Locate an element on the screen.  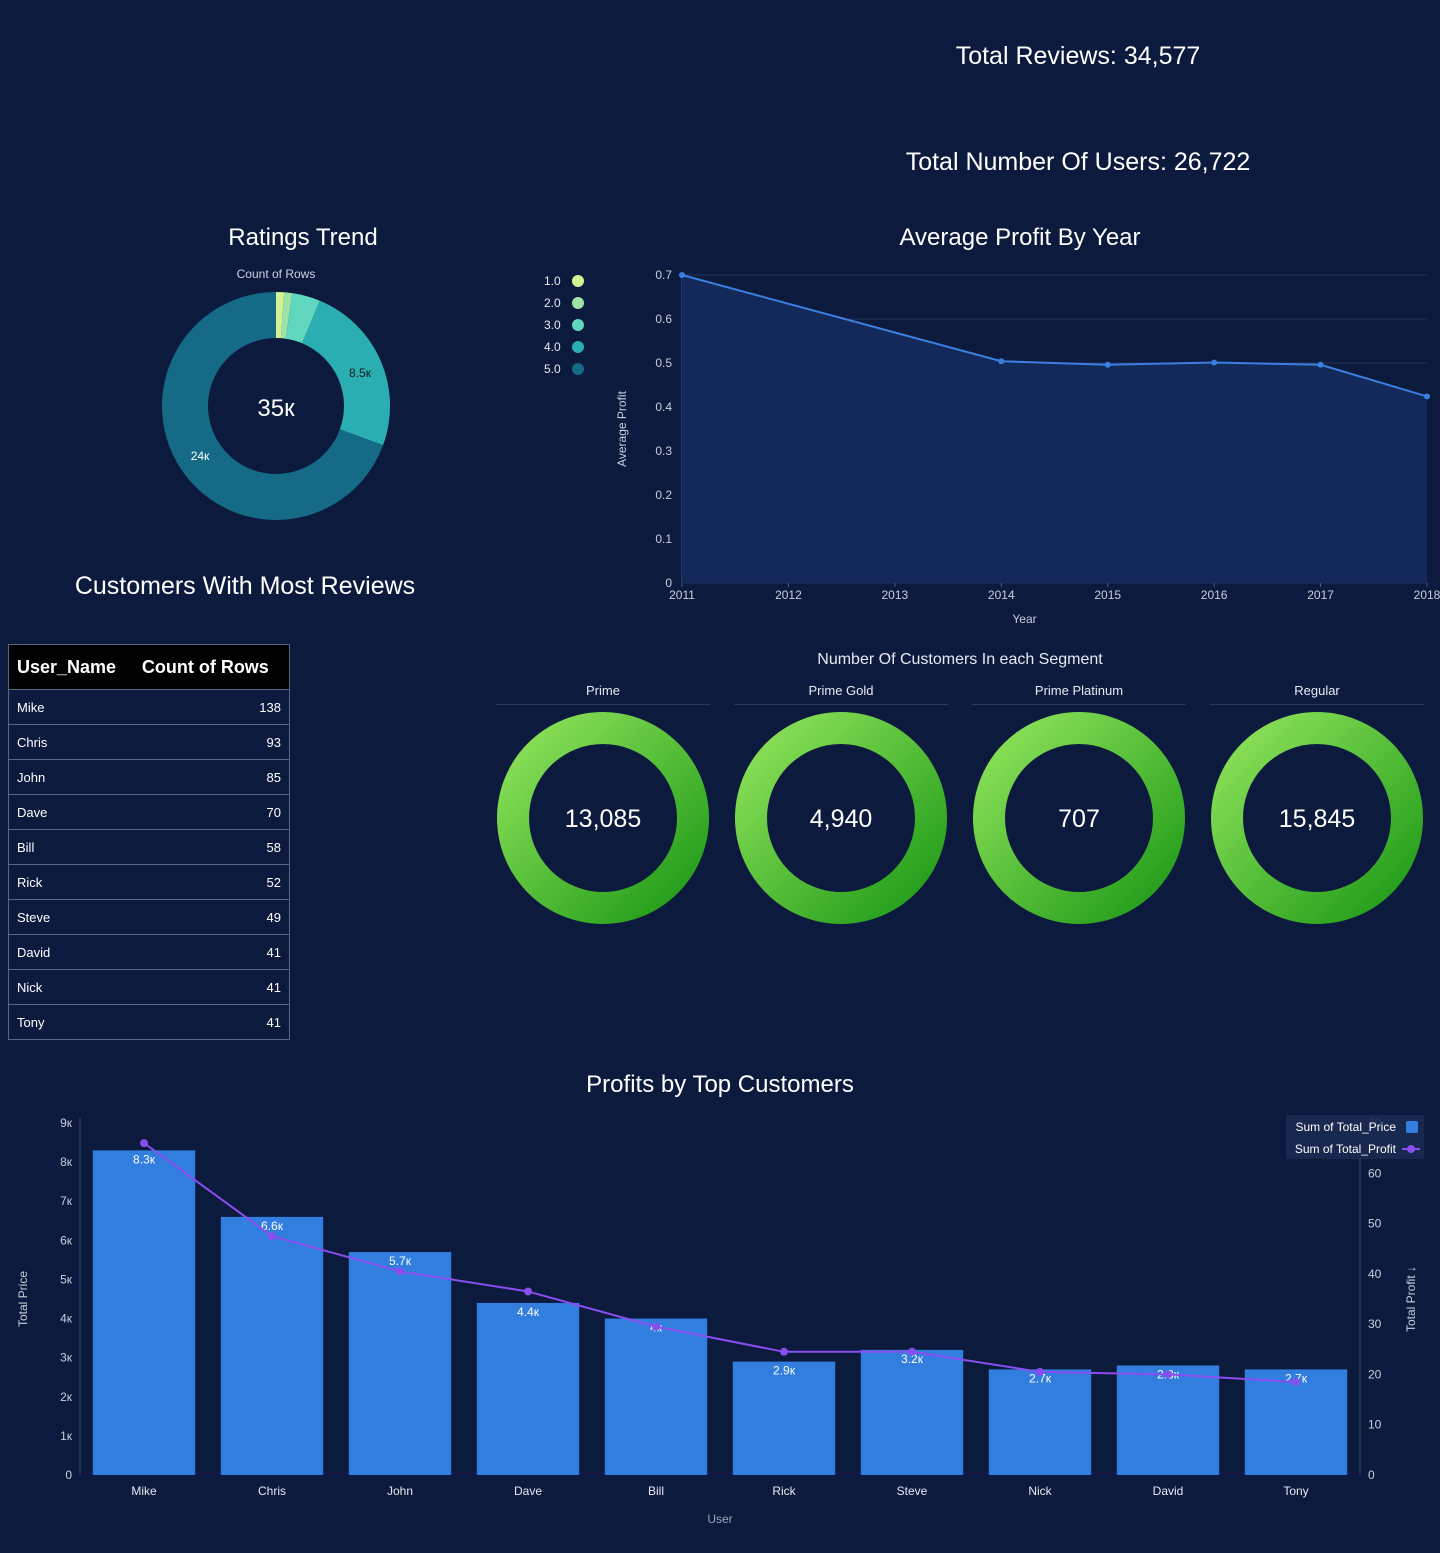
segment-value: 707 is located at coordinates (1079, 819).